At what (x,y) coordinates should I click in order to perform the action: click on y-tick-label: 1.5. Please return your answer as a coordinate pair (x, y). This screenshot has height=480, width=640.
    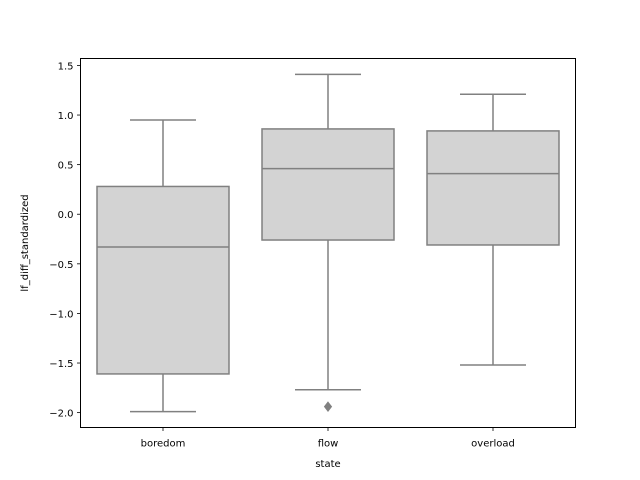
    Looking at the image, I should click on (66, 66).